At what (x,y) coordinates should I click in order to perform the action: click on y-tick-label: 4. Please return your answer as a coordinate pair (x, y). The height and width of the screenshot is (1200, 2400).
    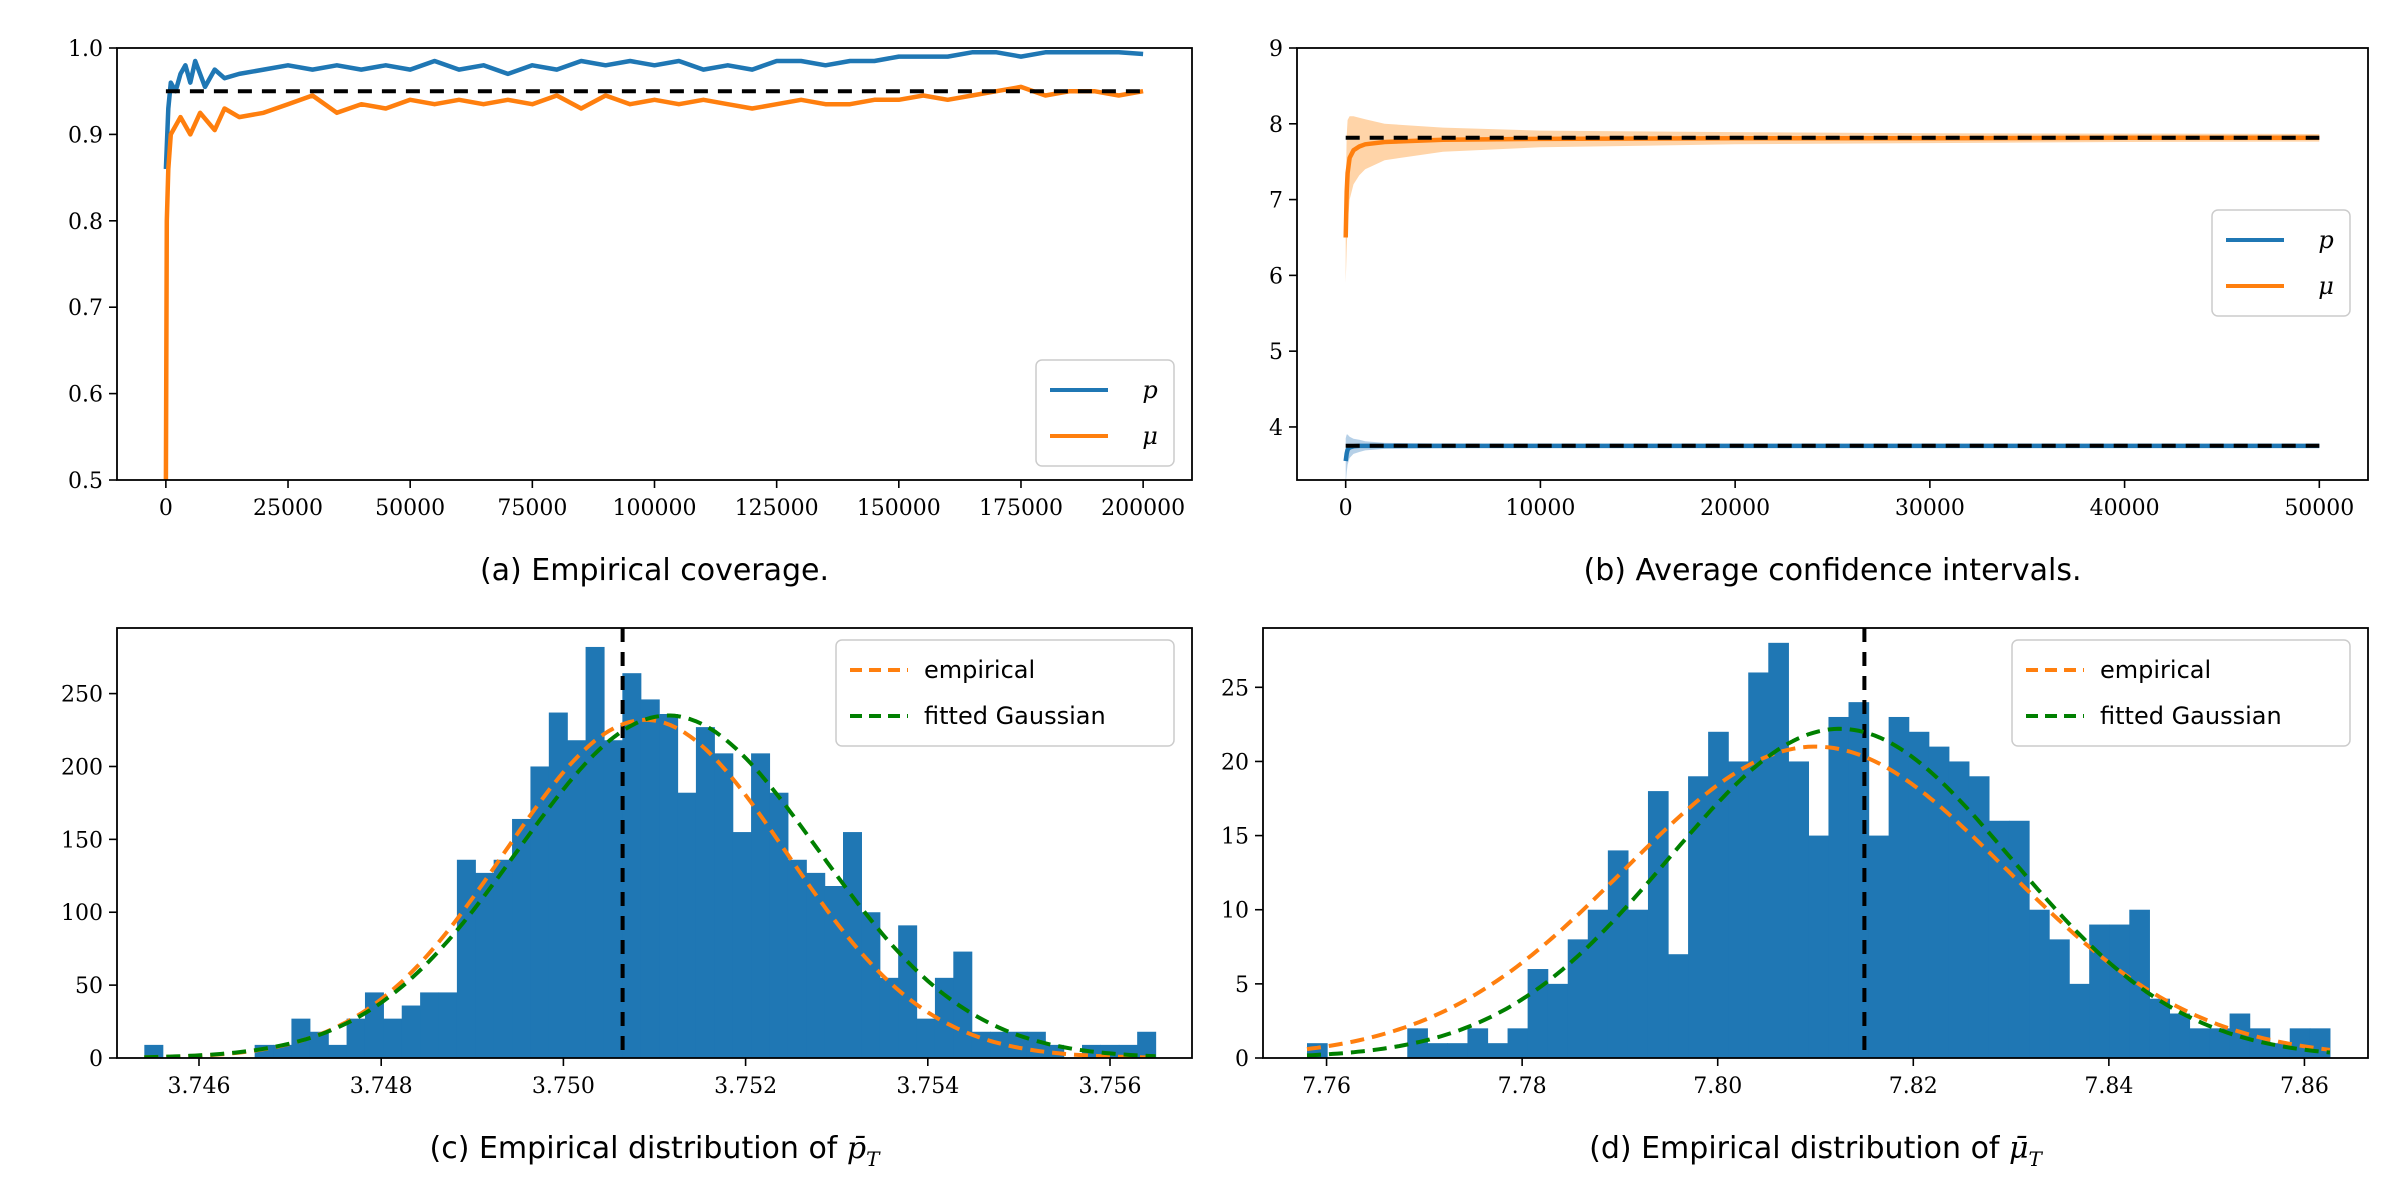
    Looking at the image, I should click on (1276, 428).